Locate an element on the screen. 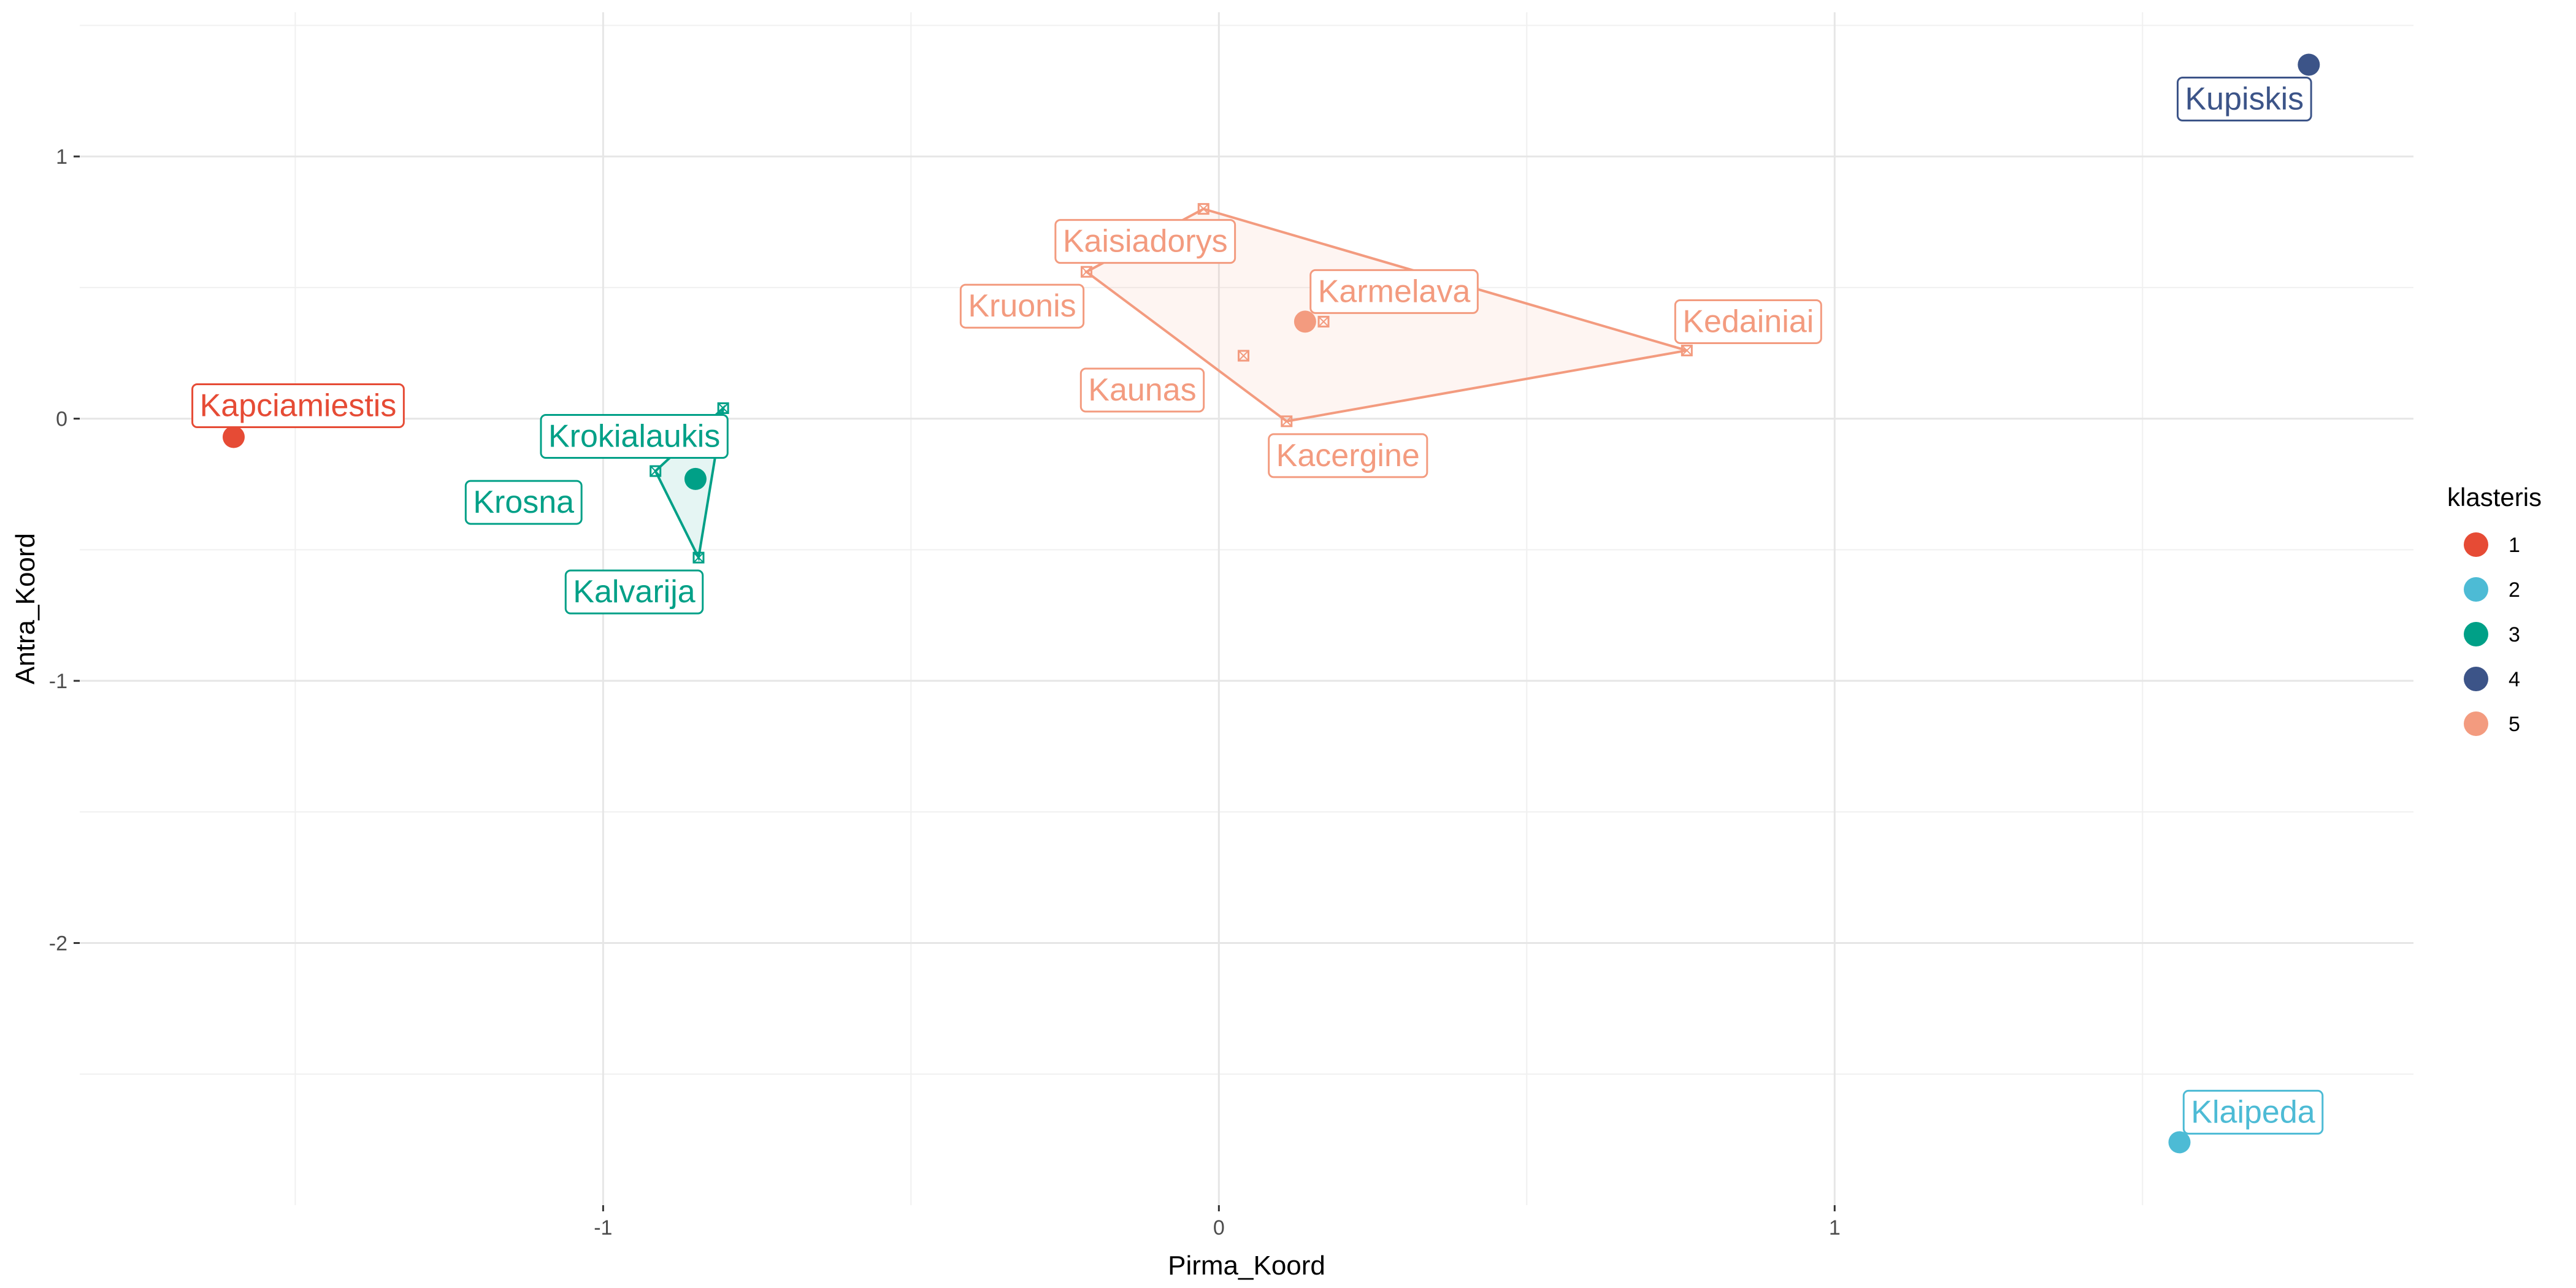  cluster-5-centroid is located at coordinates (1305, 321).